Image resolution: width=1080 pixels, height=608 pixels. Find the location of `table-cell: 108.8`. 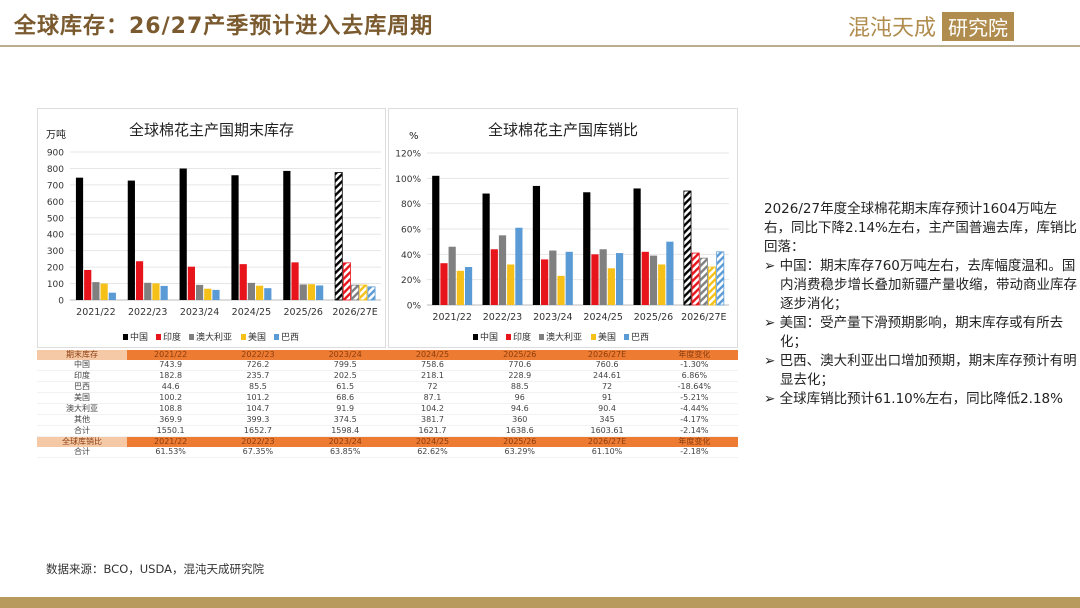

table-cell: 108.8 is located at coordinates (171, 409).